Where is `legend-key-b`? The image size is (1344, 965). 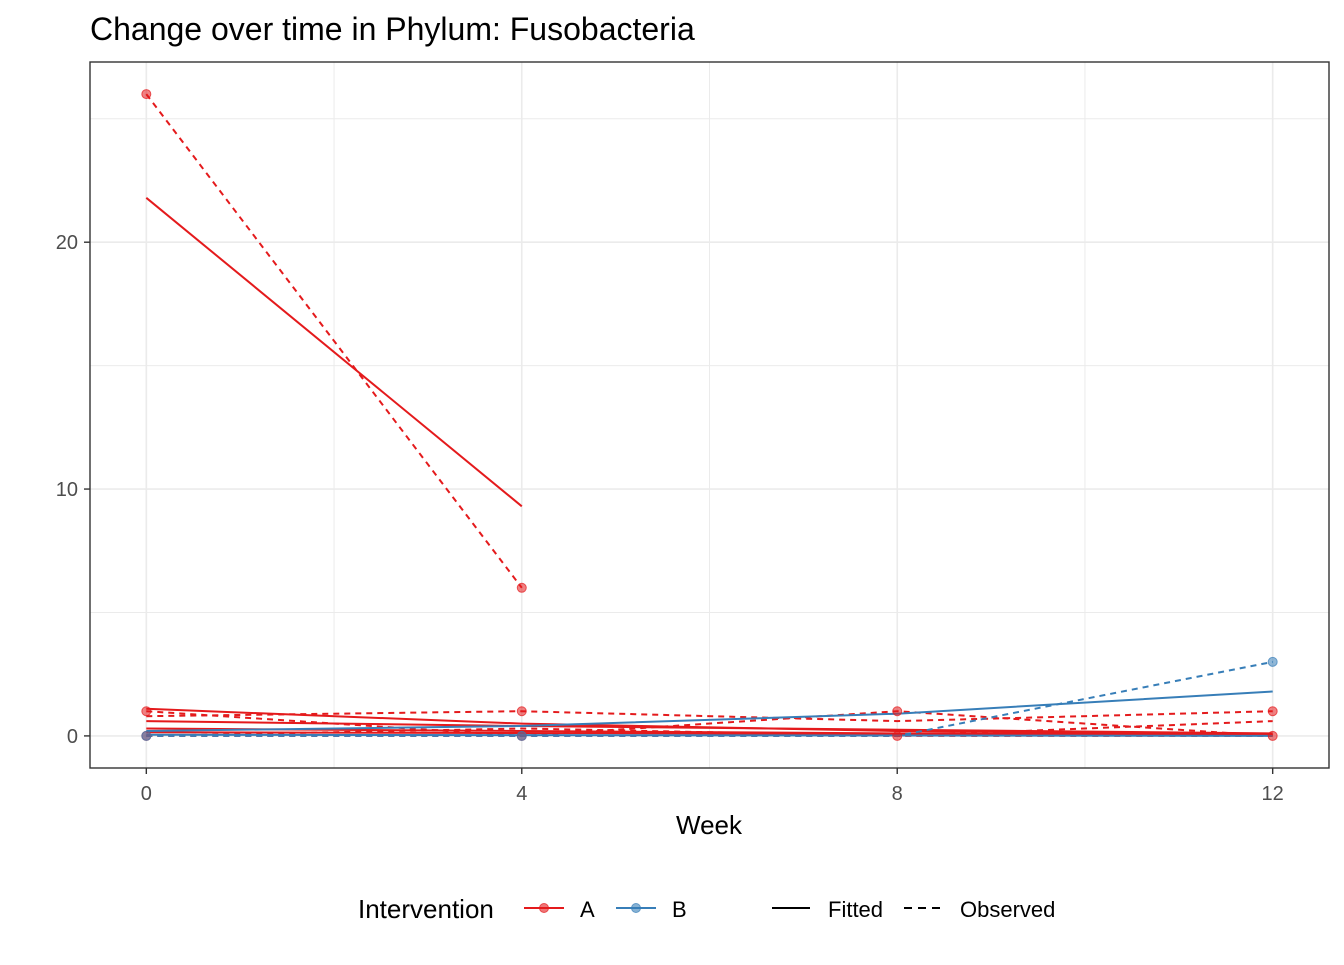 legend-key-b is located at coordinates (636, 908).